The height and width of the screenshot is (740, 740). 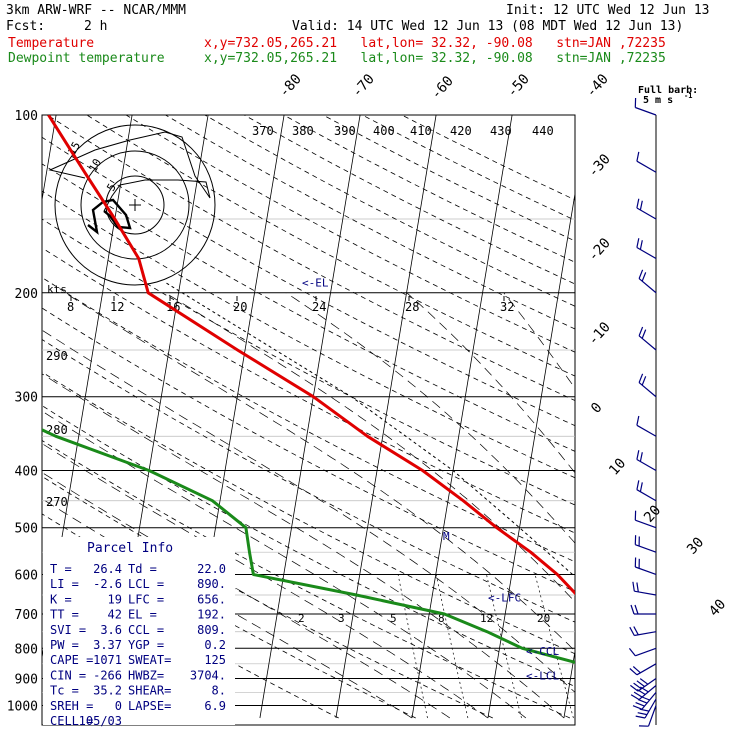 What do you see at coordinates (142, 569) in the screenshot?
I see `parcel-row-label: Td =` at bounding box center [142, 569].